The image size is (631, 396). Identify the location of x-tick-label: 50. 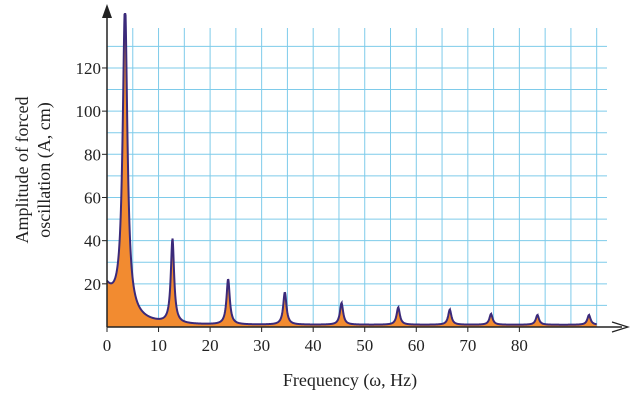
(364, 345).